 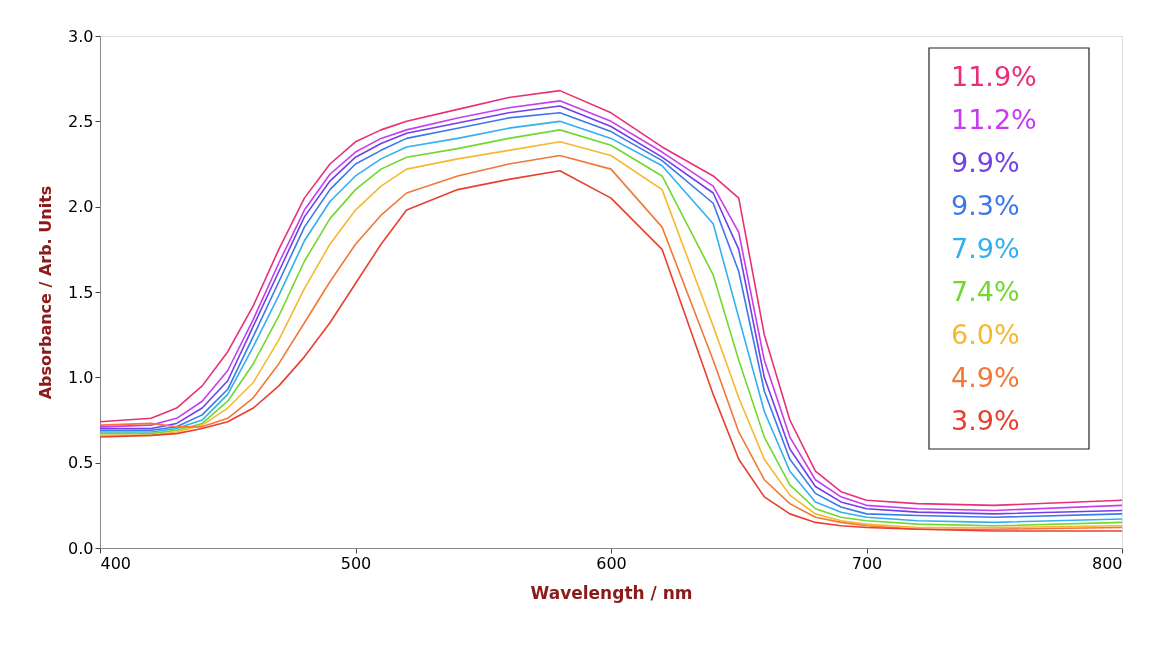 What do you see at coordinates (867, 563) in the screenshot?
I see `x-tick-label: 700` at bounding box center [867, 563].